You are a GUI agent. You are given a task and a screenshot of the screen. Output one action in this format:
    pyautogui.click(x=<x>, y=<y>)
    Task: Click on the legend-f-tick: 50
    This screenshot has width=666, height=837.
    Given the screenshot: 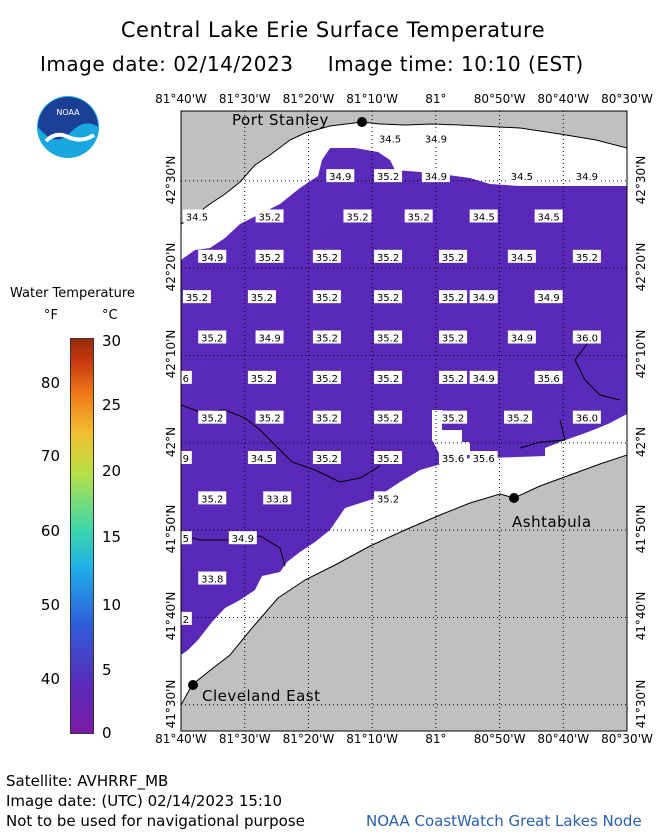 What is the action you would take?
    pyautogui.click(x=50, y=605)
    